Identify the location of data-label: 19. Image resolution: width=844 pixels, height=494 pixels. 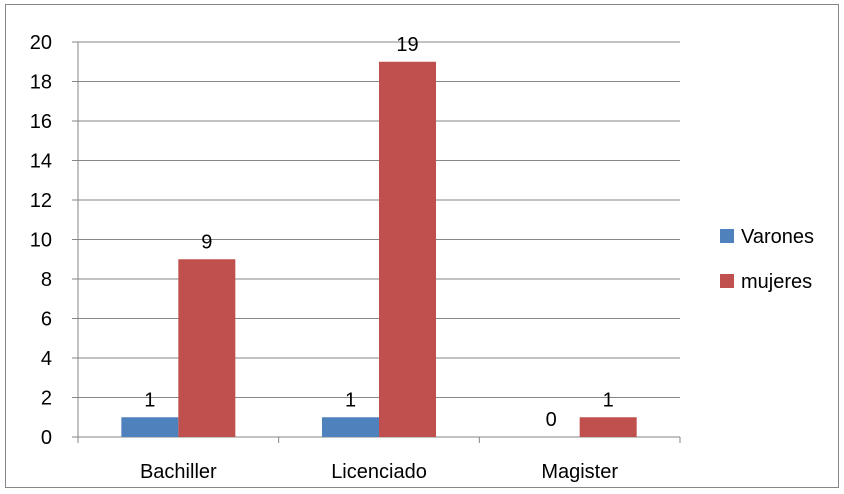
(407, 45).